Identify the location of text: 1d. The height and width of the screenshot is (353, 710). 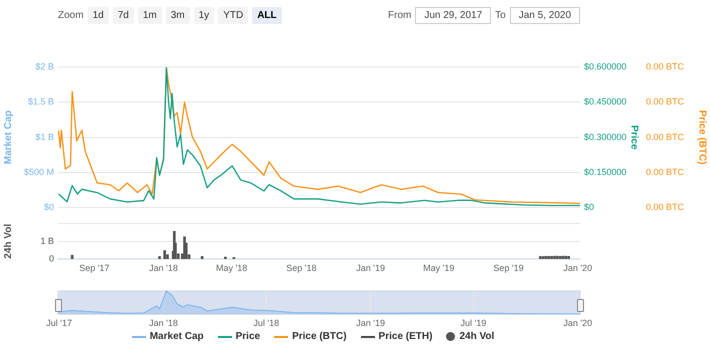
(98, 15).